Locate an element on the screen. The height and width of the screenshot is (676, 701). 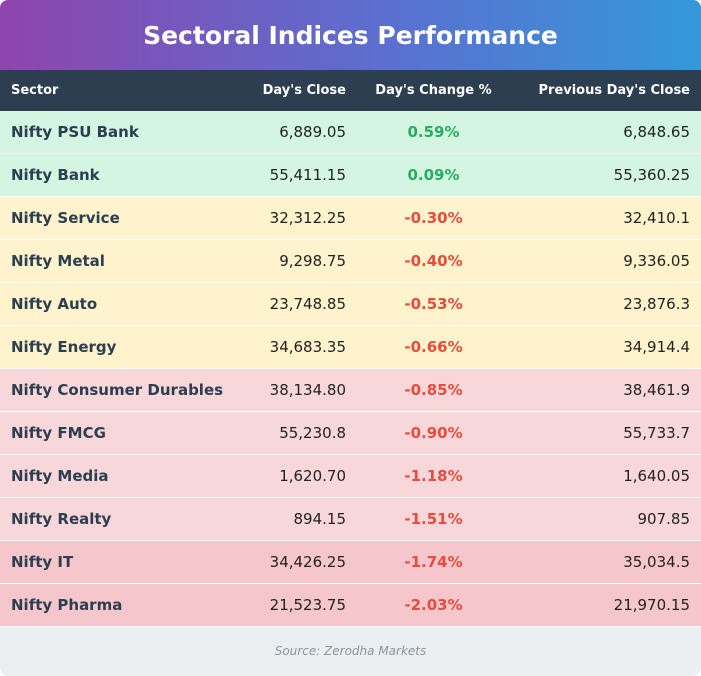
source: Source: Zerodha Markets is located at coordinates (350, 651).